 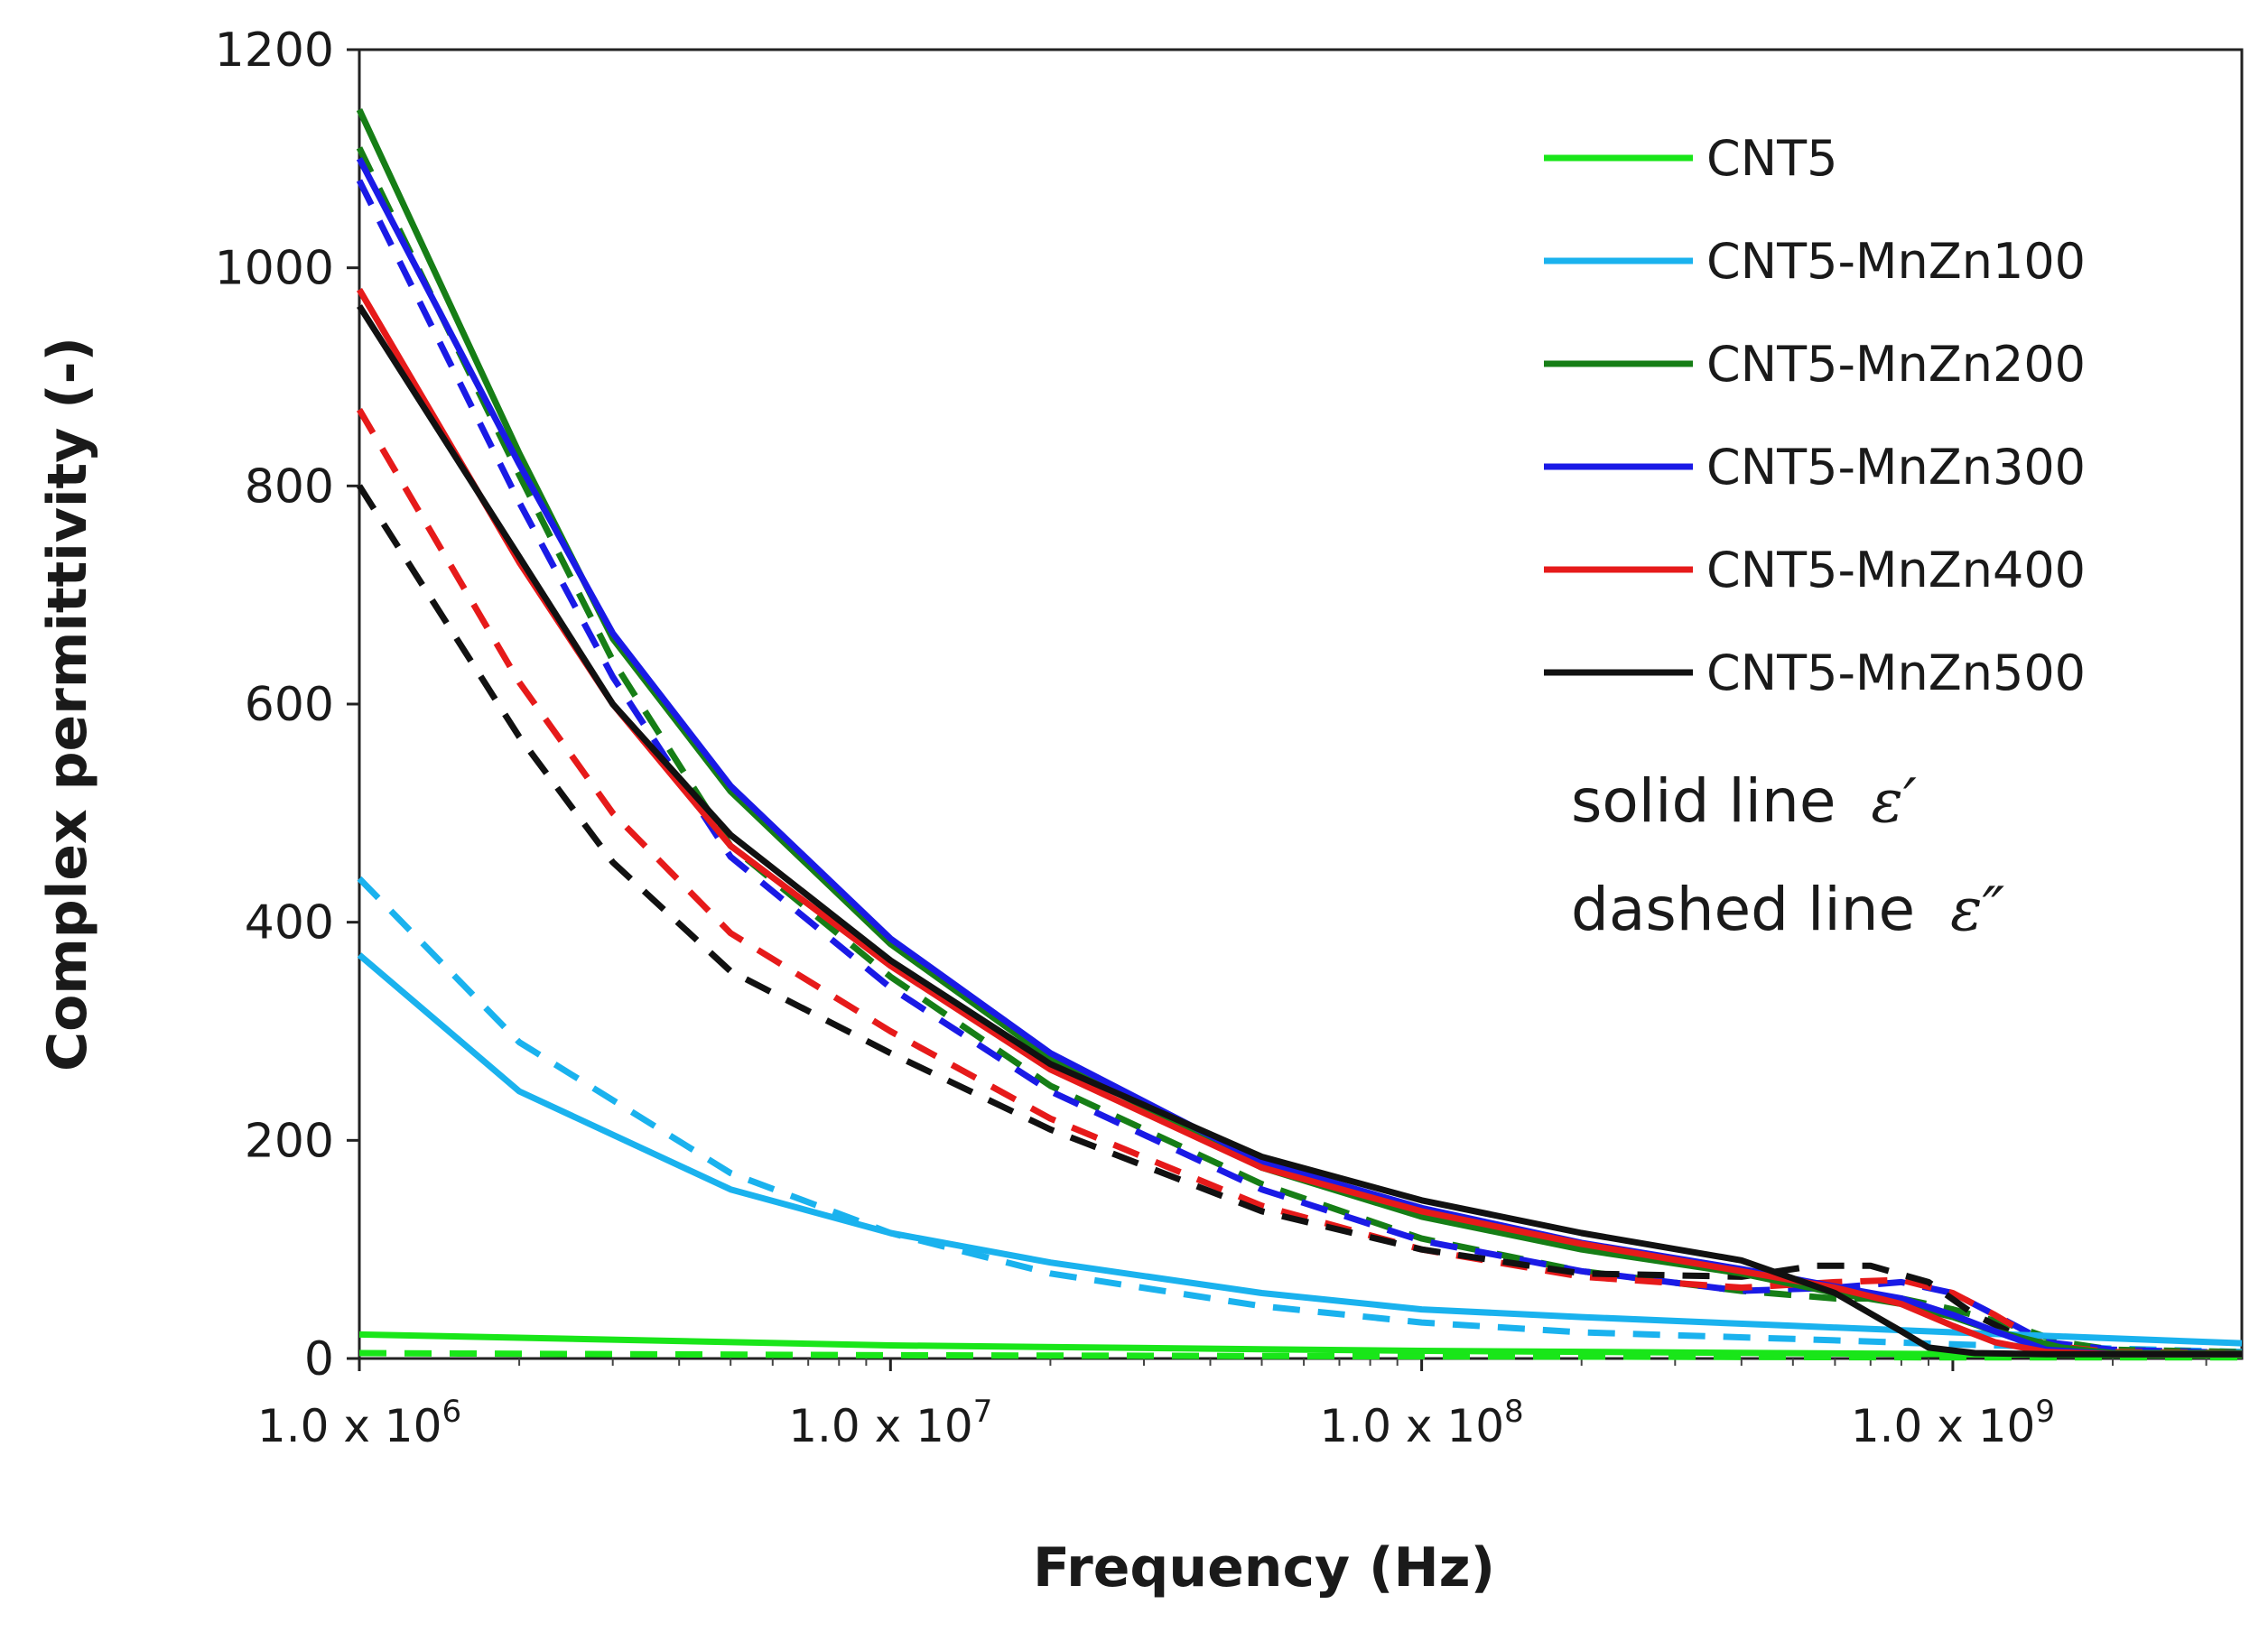 I want to click on note-solid-symbol: ε′, so click(x=1893, y=801).